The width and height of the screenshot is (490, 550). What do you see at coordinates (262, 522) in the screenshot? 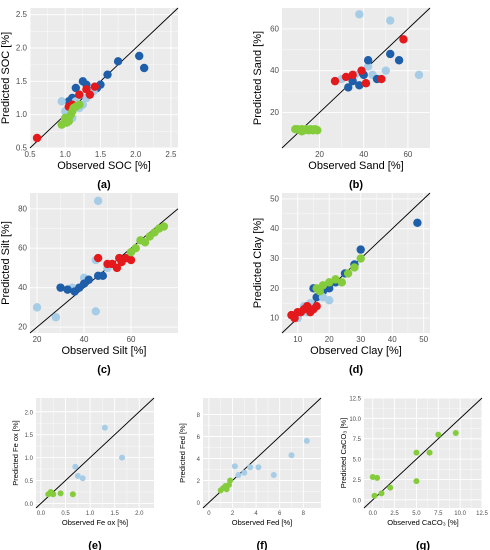
I see `x-axis-label: Observed Fed [%]` at bounding box center [262, 522].